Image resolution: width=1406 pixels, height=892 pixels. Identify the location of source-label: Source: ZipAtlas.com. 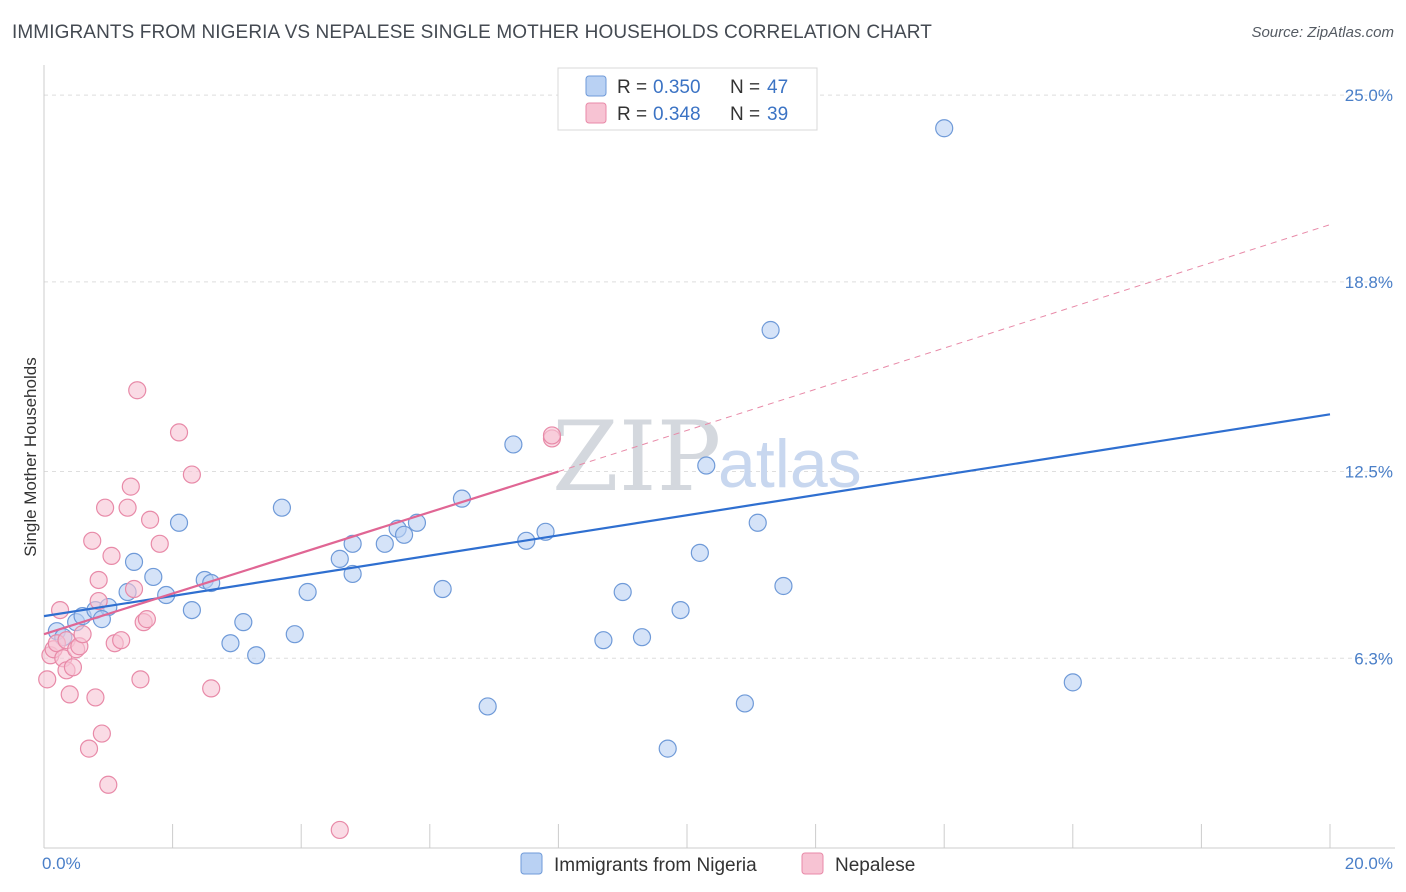
(1322, 32).